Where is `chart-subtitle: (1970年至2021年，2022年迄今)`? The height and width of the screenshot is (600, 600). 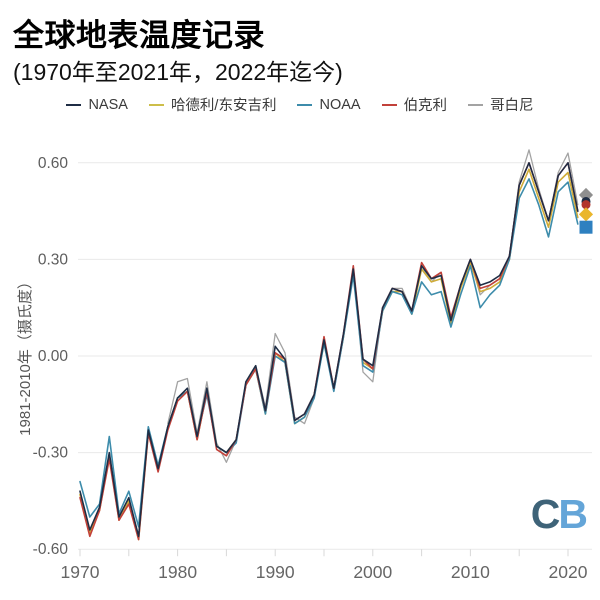
chart-subtitle: (1970年至2021年，2022年迄今) is located at coordinates (178, 72).